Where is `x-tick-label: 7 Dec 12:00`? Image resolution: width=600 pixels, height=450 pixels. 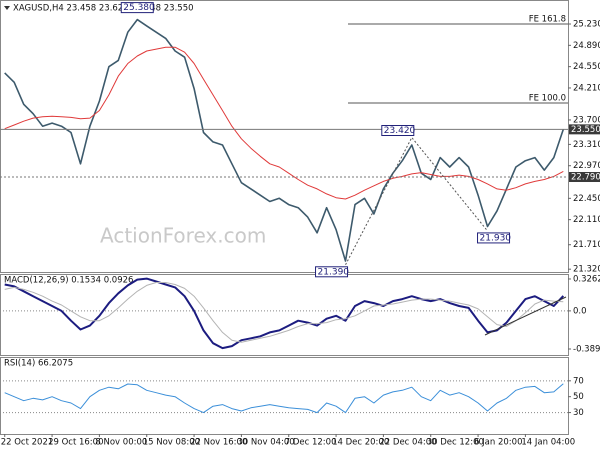
x-tick-label: 7 Dec 12:00 is located at coordinates (311, 443).